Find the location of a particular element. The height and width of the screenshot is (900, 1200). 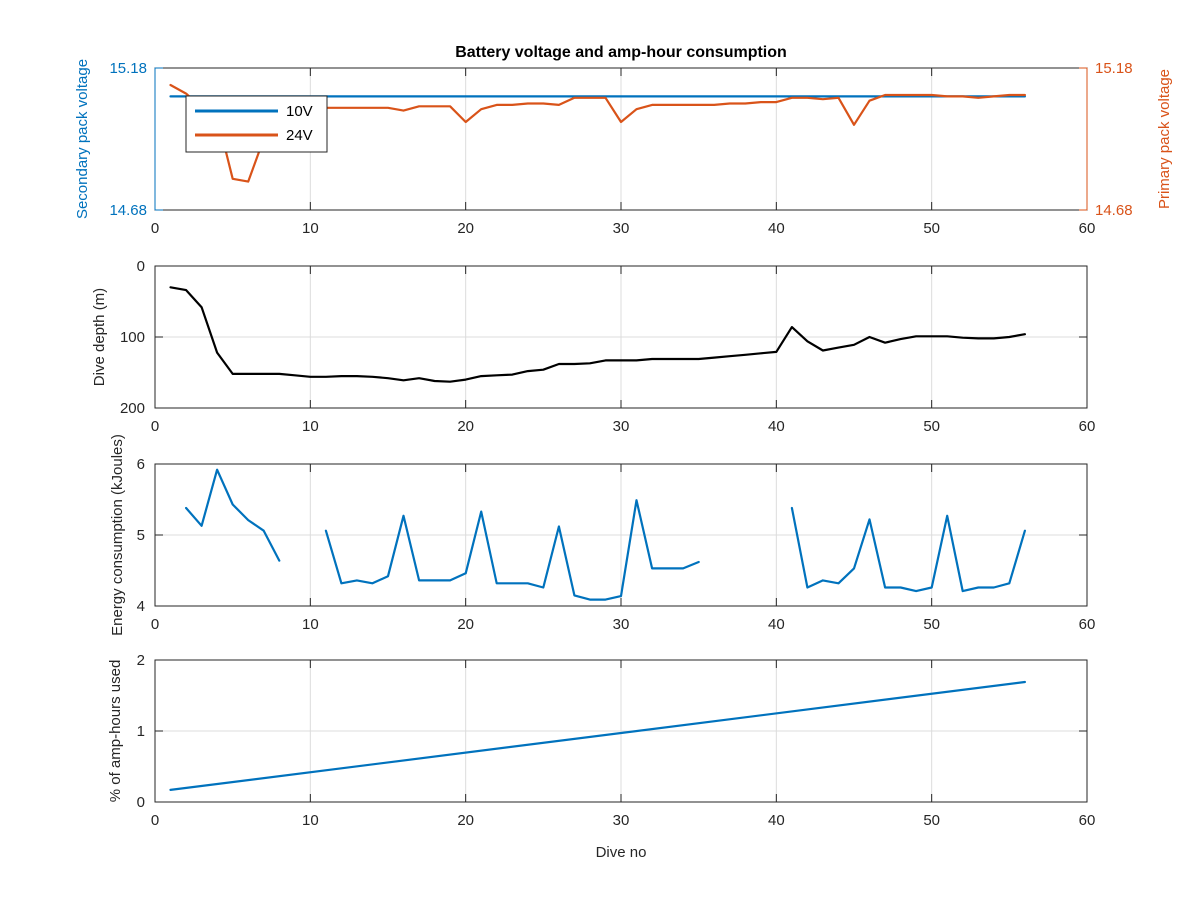

chart-title: Battery voltage and amp-hour consumption is located at coordinates (621, 52).